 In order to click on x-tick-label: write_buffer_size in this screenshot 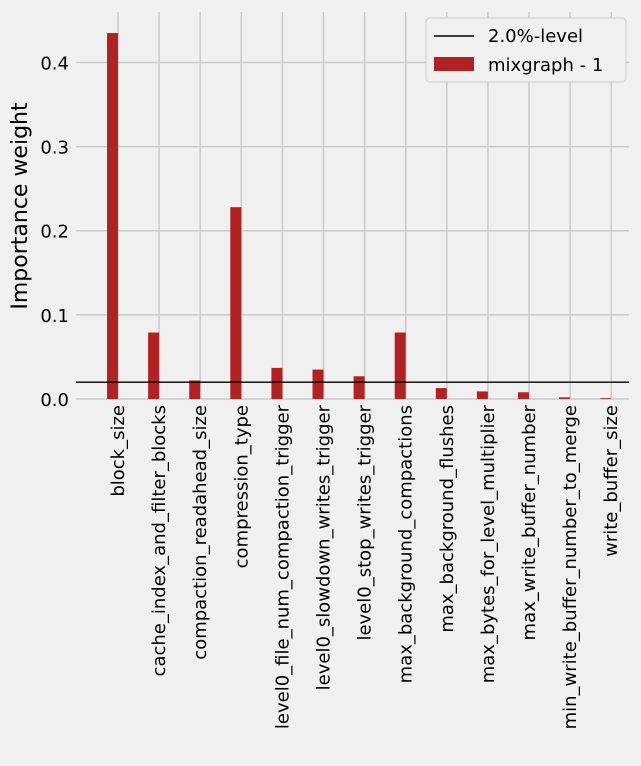, I will do `click(611, 481)`.